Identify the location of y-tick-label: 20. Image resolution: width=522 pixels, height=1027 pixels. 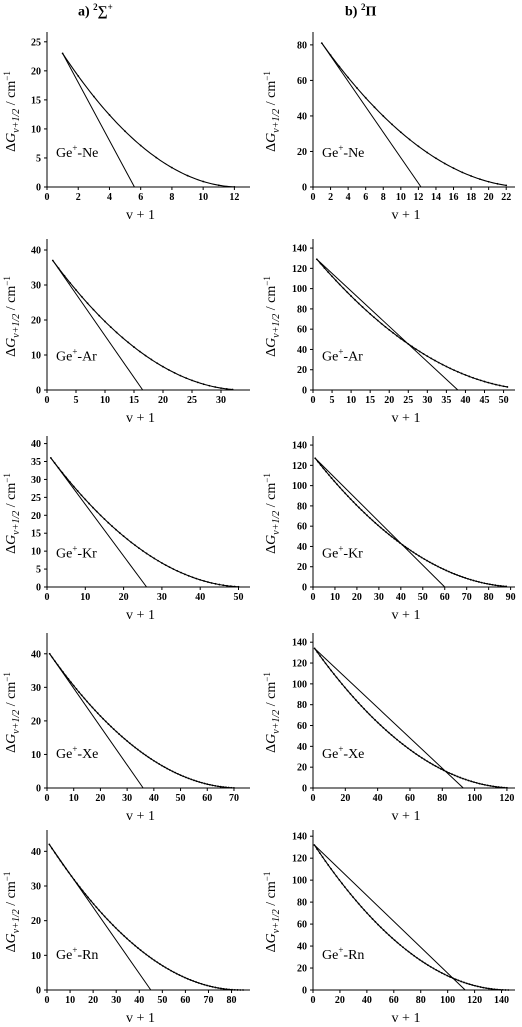
(302, 969).